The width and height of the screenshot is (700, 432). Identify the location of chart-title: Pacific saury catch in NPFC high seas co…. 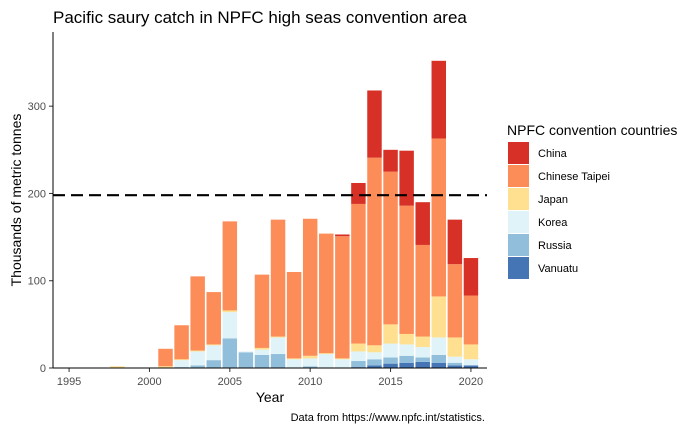
(260, 17).